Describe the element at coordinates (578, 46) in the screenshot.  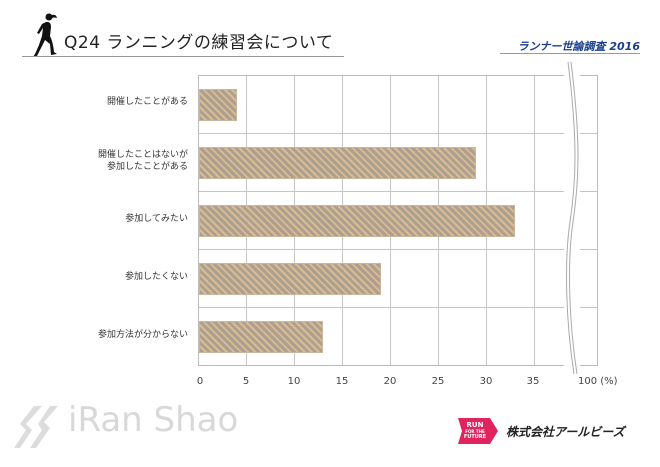
I see `survey-label: ランナー世論調査 2016` at that location.